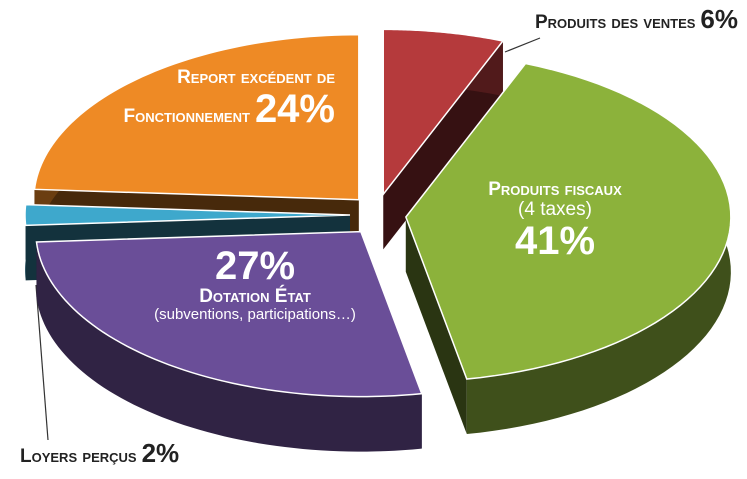  I want to click on detail-label: (subventions, participations…), so click(255, 314).